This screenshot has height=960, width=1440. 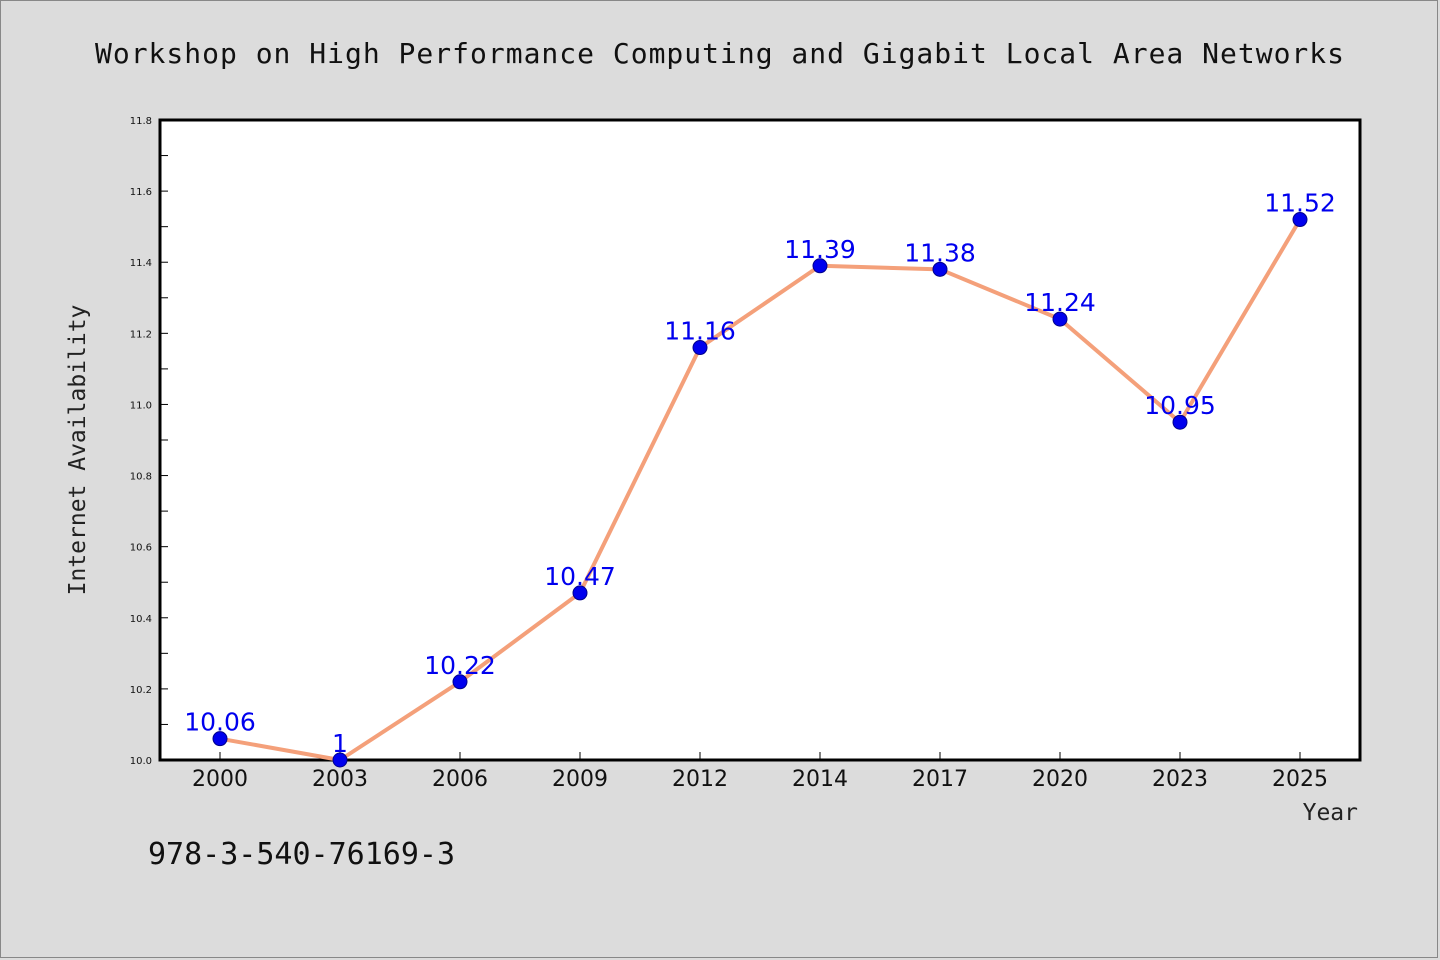 What do you see at coordinates (141, 761) in the screenshot?
I see `y-tick-label: 10.0` at bounding box center [141, 761].